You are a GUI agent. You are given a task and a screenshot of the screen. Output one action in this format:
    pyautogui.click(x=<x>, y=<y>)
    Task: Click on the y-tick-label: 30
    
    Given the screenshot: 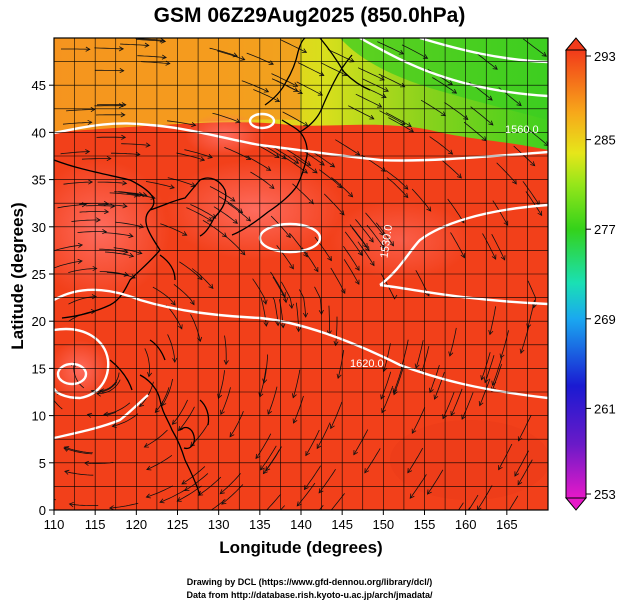 What is the action you would take?
    pyautogui.click(x=39, y=227)
    